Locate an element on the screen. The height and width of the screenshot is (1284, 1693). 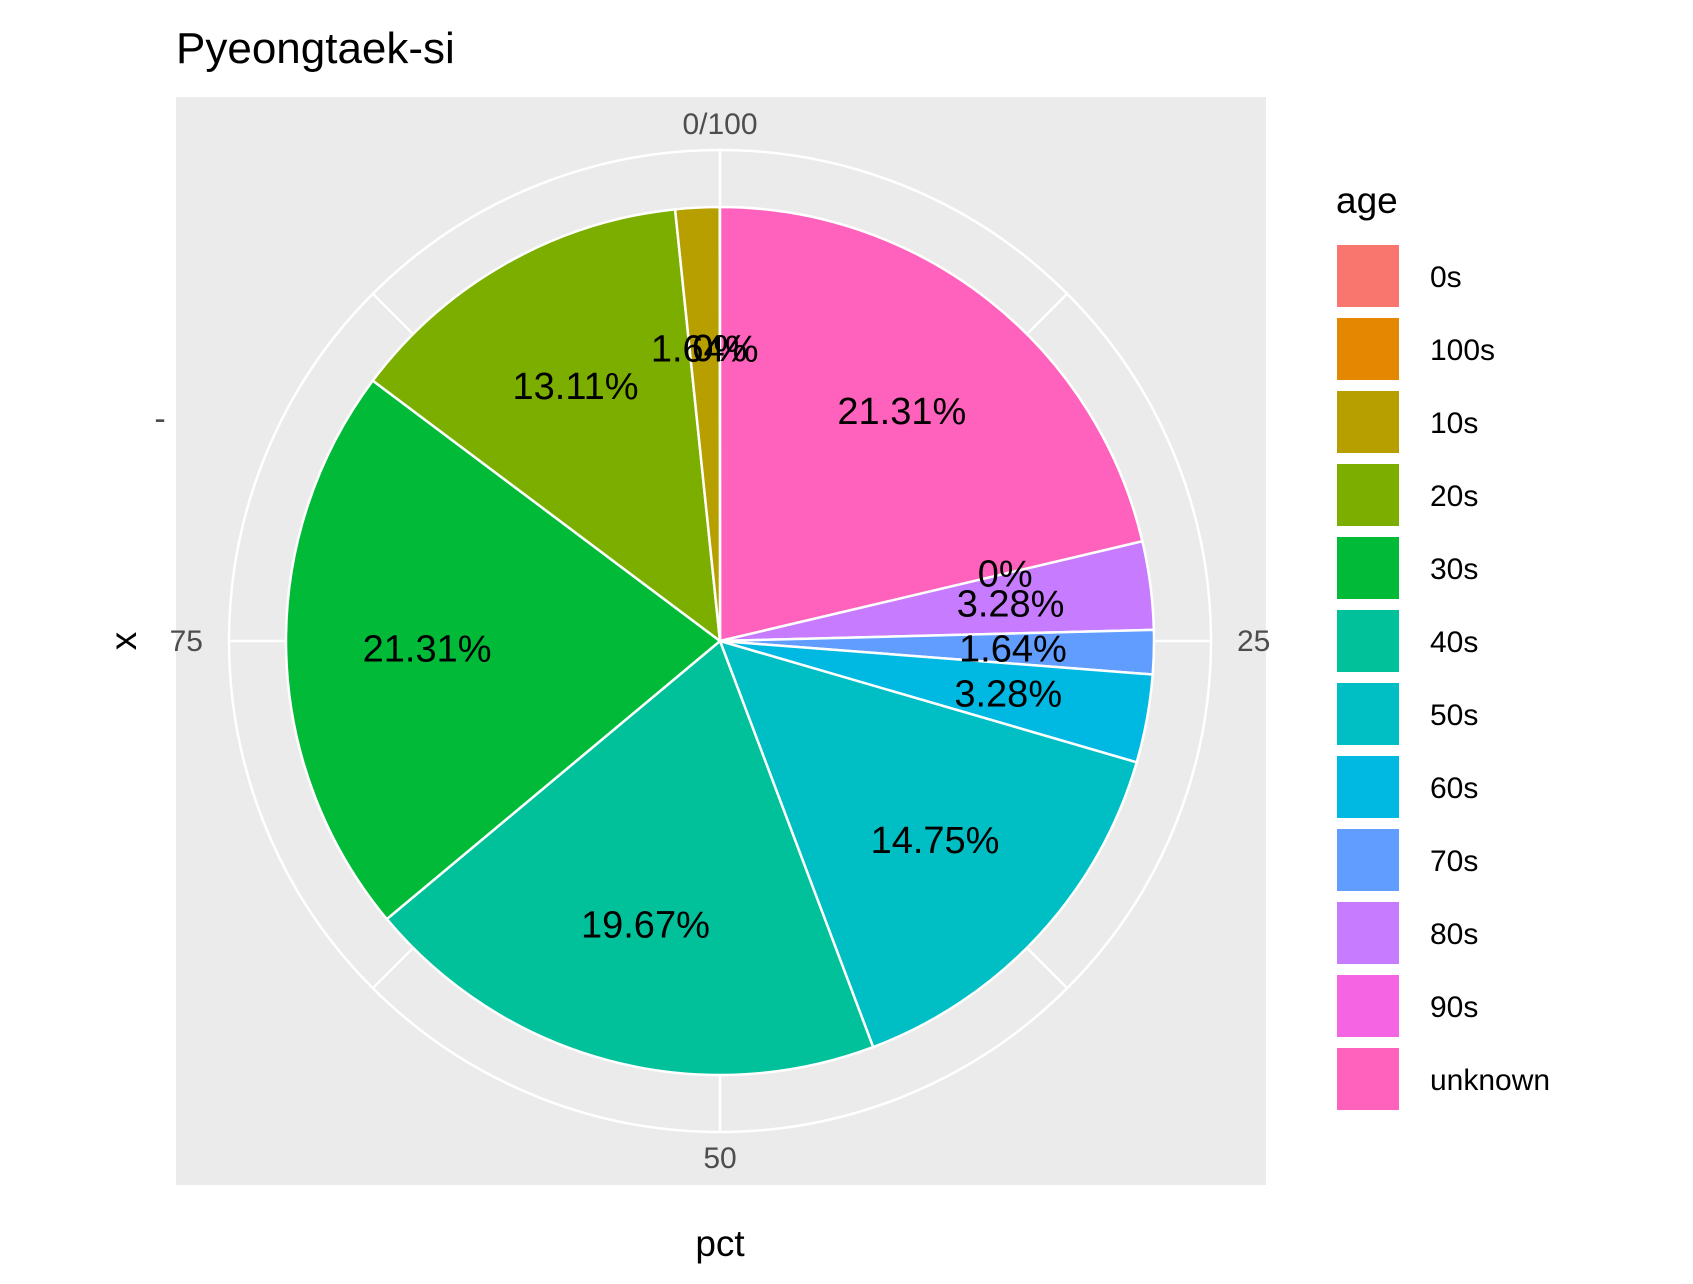
legend: 0s 100s 10s 20s 30s 40s 50s 60s 70s 80s 90s unknown is located at coordinates (1442, 677).